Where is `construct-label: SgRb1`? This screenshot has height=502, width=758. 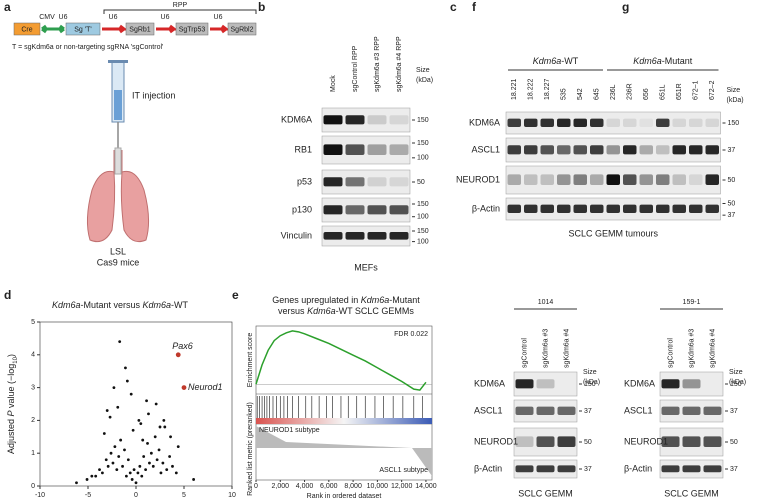
construct-label: SgRb1 is located at coordinates (140, 29).